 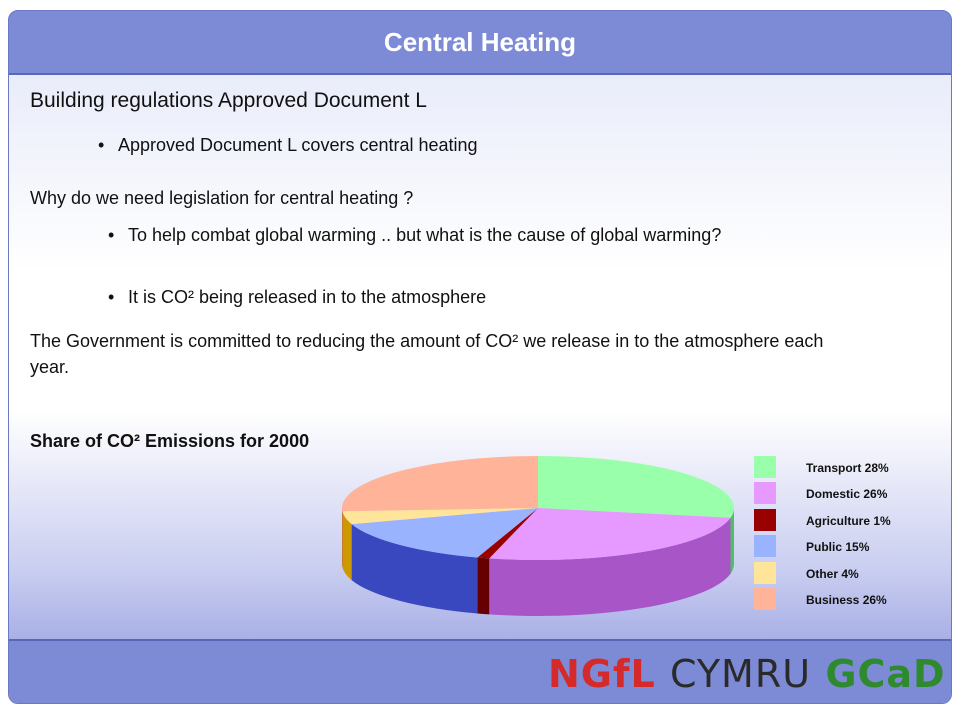 What do you see at coordinates (885, 674) in the screenshot?
I see `logo-gcad: GCaD` at bounding box center [885, 674].